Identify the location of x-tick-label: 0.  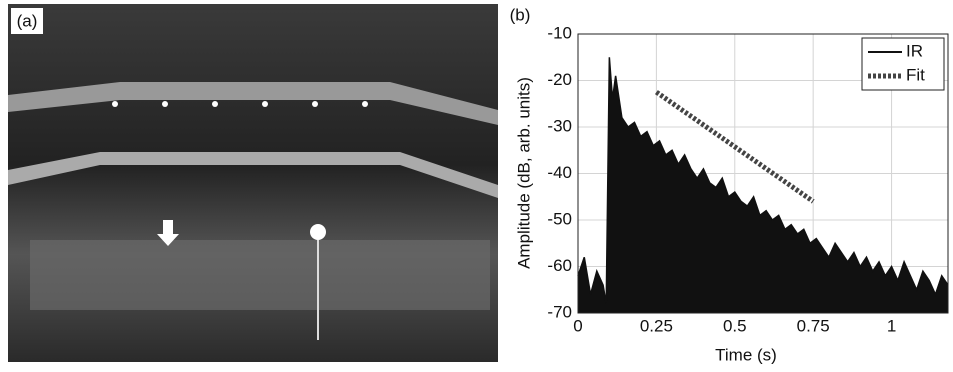
(577, 325).